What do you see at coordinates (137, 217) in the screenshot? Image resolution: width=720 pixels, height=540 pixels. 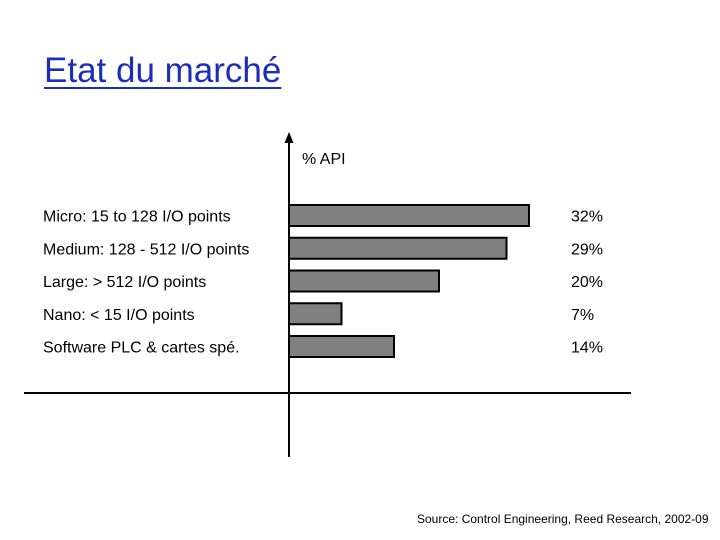 I see `category-label: Micro: 15 to 128 I/O points` at bounding box center [137, 217].